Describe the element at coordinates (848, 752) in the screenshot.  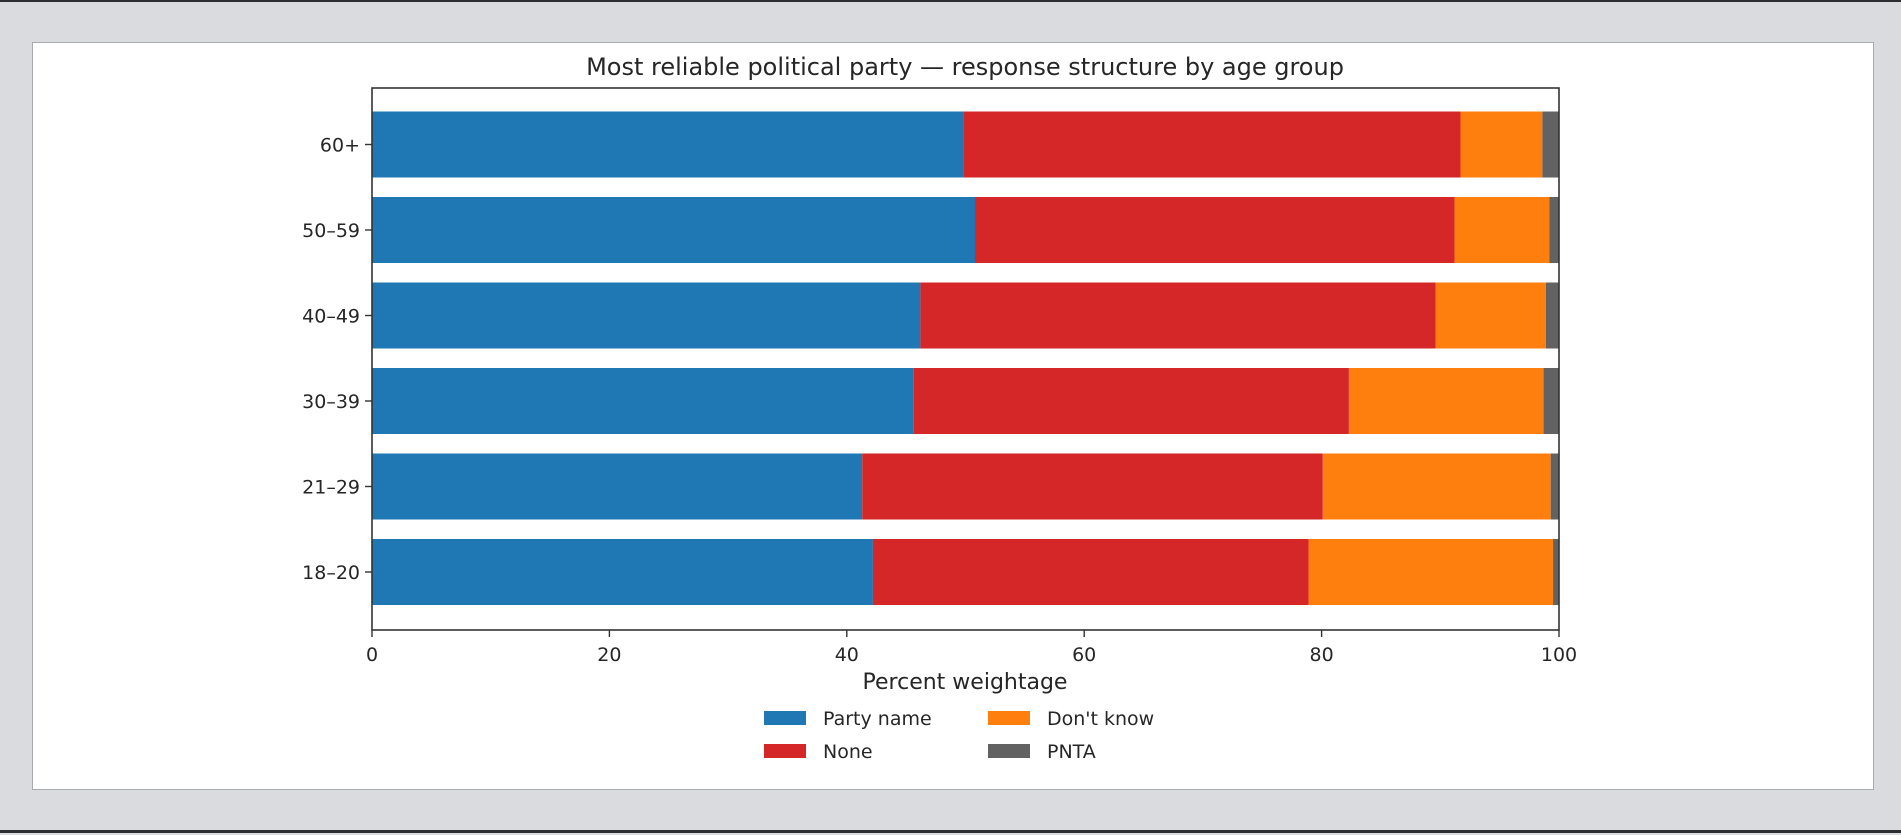
I see `legend-label: None` at that location.